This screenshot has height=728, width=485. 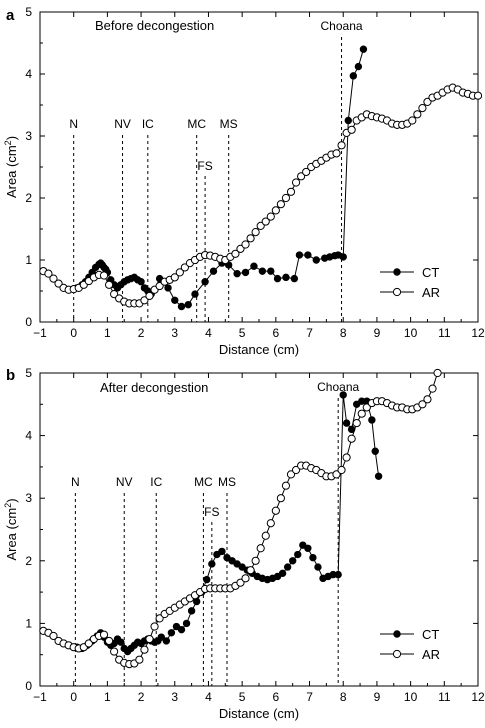 What do you see at coordinates (28, 136) in the screenshot?
I see `panel-a-y-tick-label: 3` at bounding box center [28, 136].